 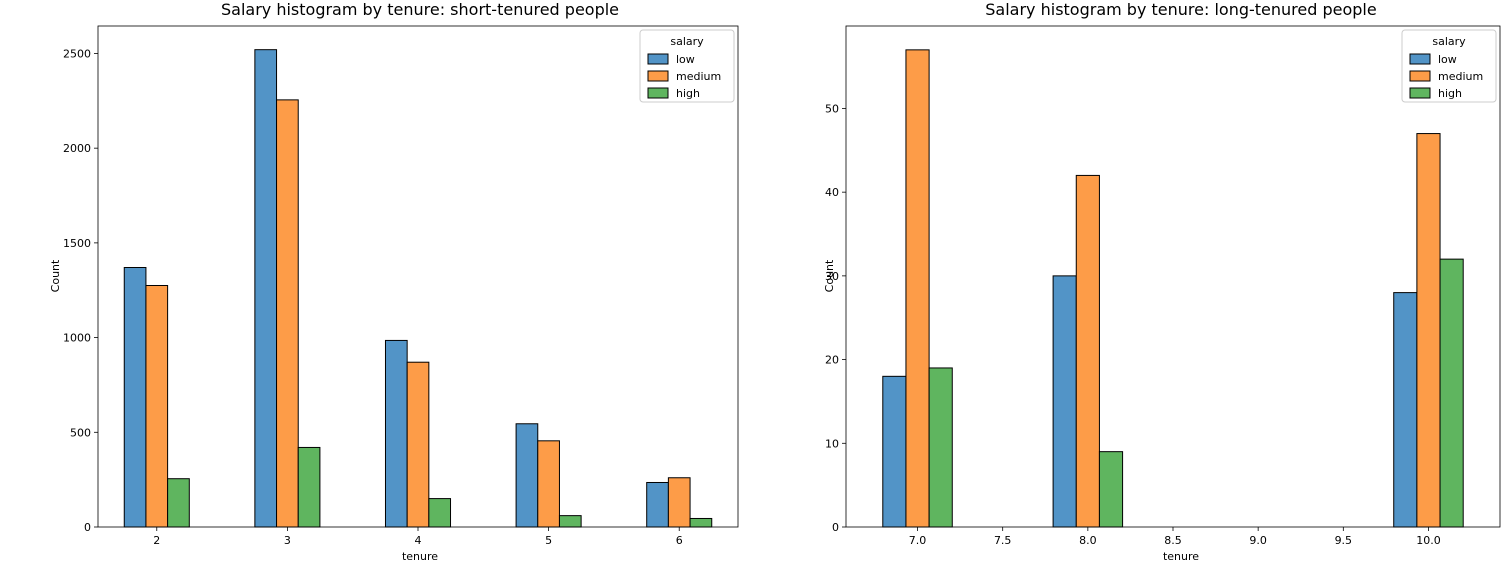 I want to click on y-tick-label: 1500, so click(x=77, y=243).